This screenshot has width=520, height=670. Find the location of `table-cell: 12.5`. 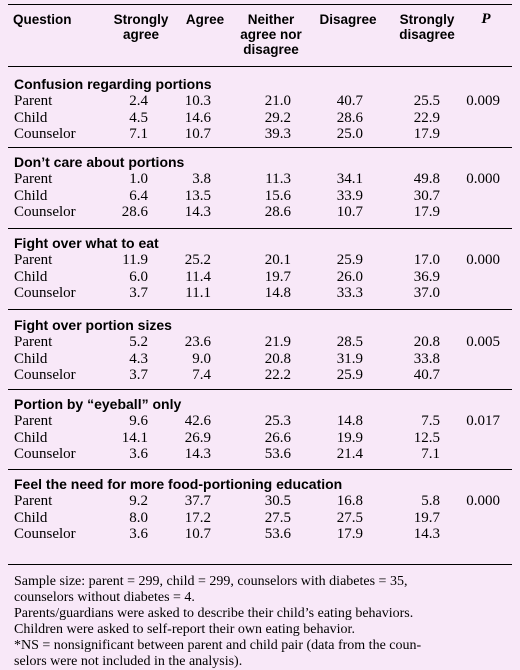

table-cell: 12.5 is located at coordinates (426, 437).